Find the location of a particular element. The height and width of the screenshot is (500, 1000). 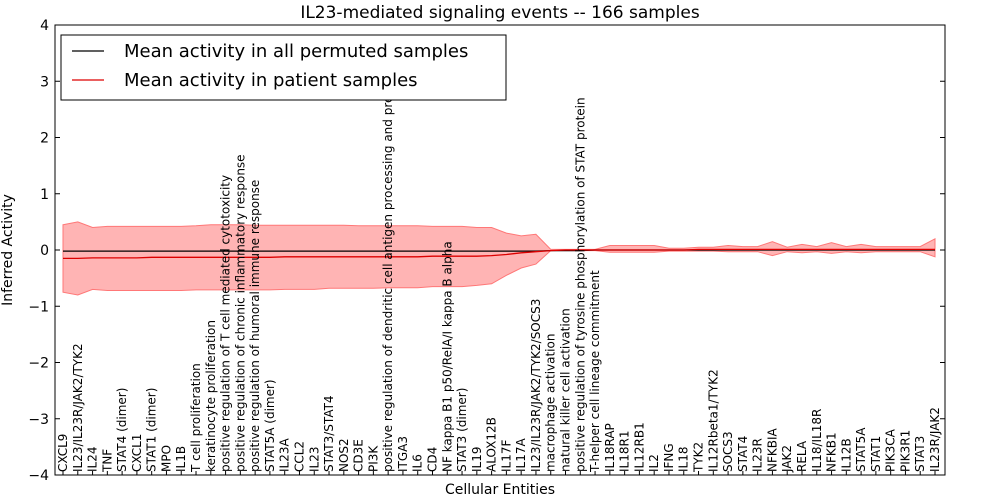

x-tick-label: IL23A is located at coordinates (285, 455).